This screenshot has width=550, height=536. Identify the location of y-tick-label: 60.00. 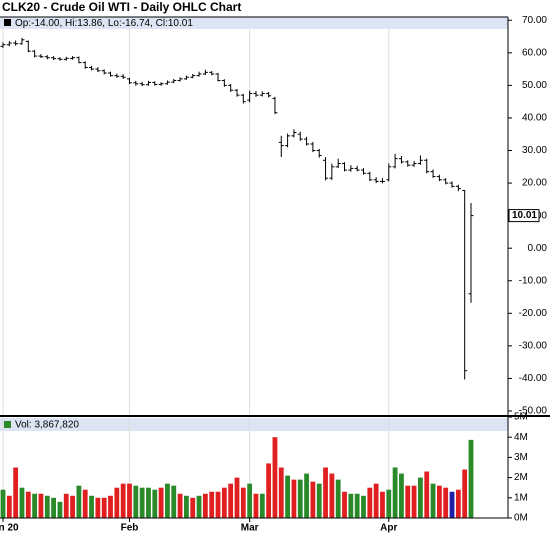
(534, 52).